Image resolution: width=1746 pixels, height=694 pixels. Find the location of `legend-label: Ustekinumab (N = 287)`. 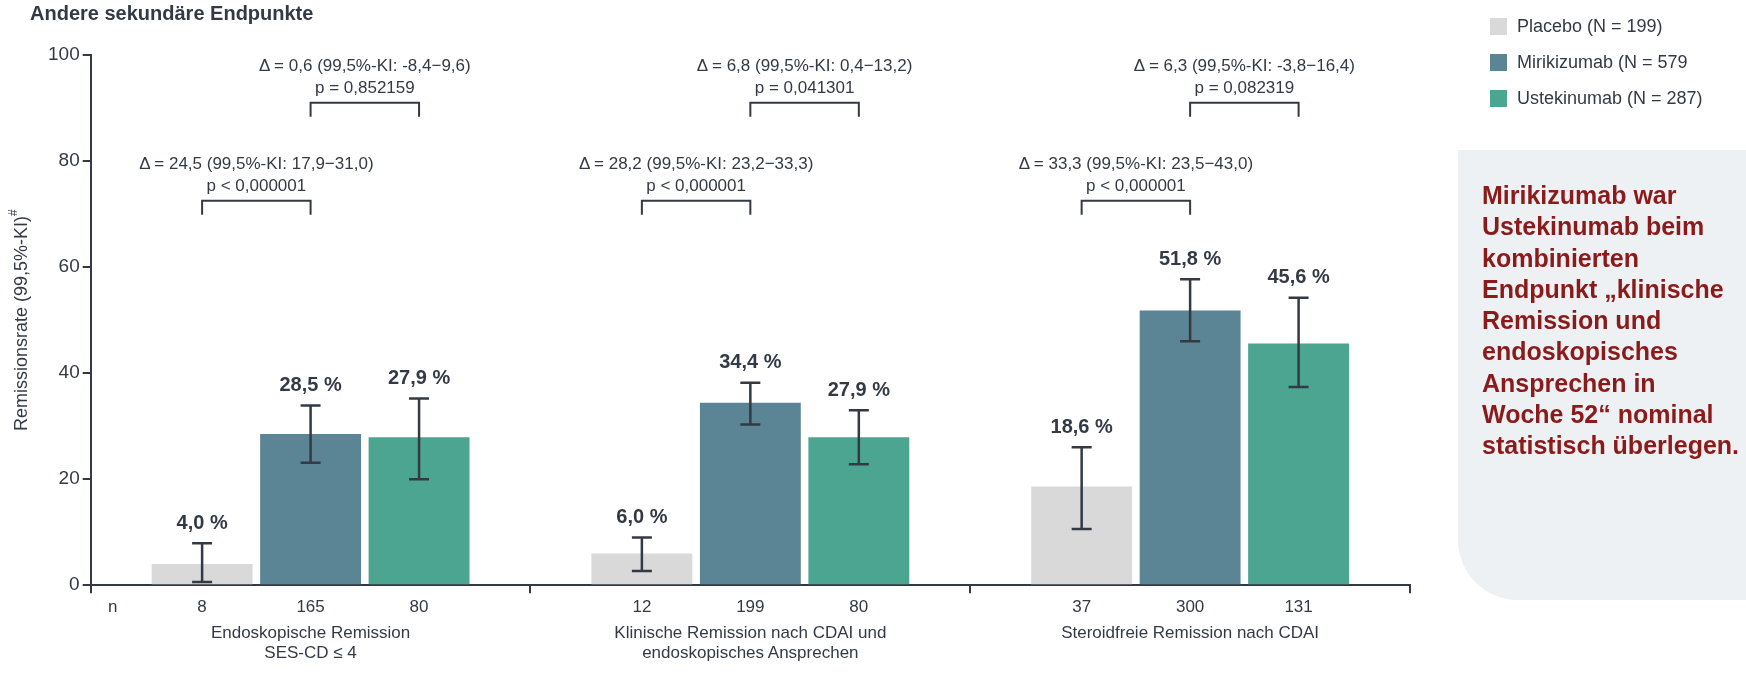

legend-label: Ustekinumab (N = 287) is located at coordinates (1610, 98).